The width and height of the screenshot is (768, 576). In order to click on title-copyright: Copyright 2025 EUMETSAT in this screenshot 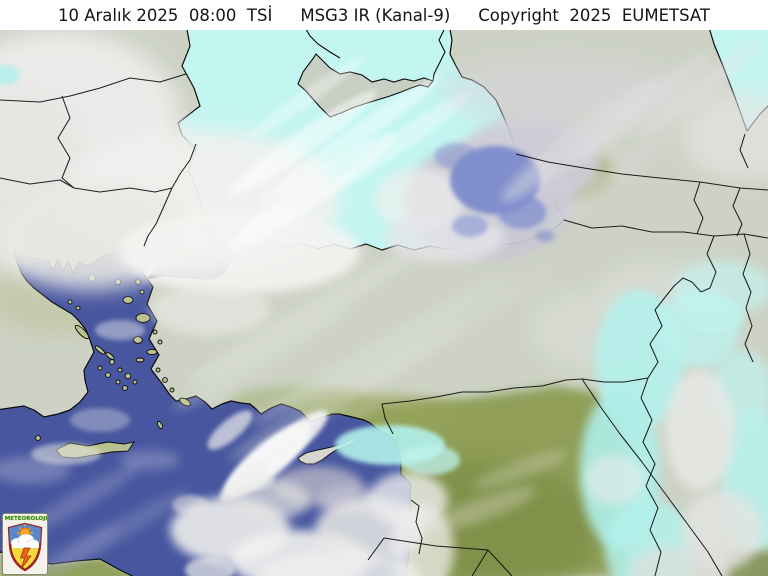, I will do `click(594, 15)`.